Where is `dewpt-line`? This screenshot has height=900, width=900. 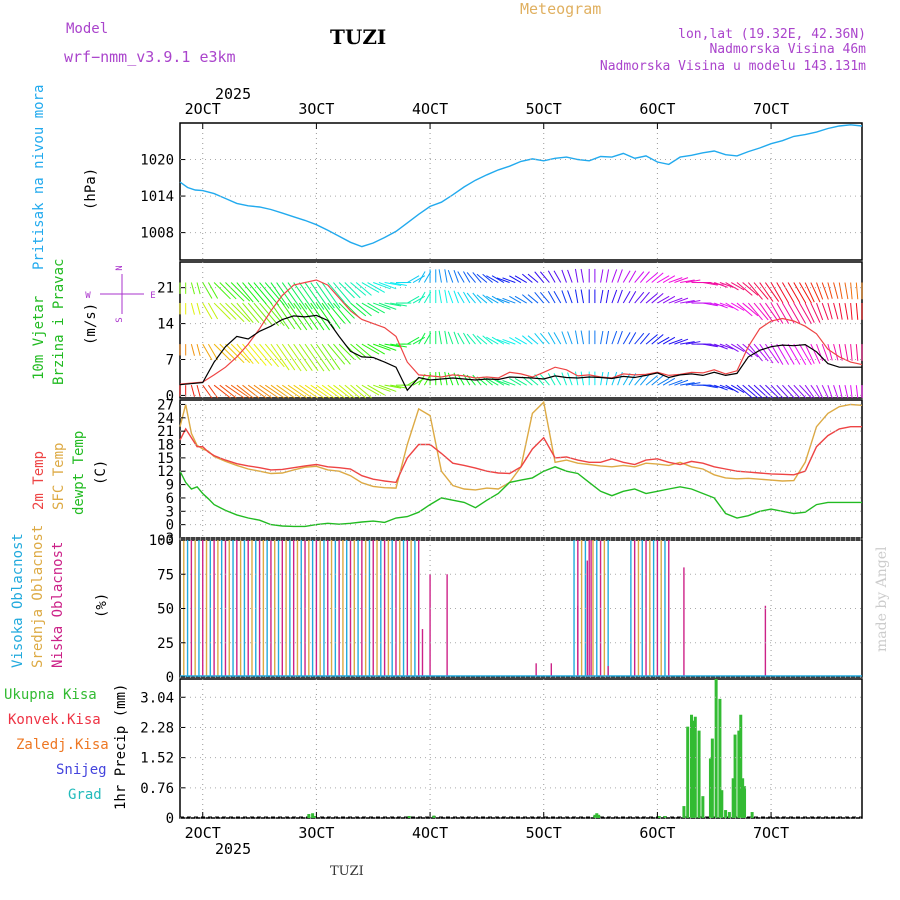 dewpt-line is located at coordinates (520, 497).